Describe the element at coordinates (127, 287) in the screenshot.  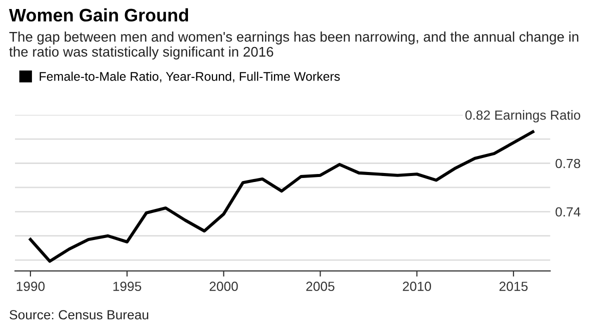
I see `x-tick-label: 1995` at that location.